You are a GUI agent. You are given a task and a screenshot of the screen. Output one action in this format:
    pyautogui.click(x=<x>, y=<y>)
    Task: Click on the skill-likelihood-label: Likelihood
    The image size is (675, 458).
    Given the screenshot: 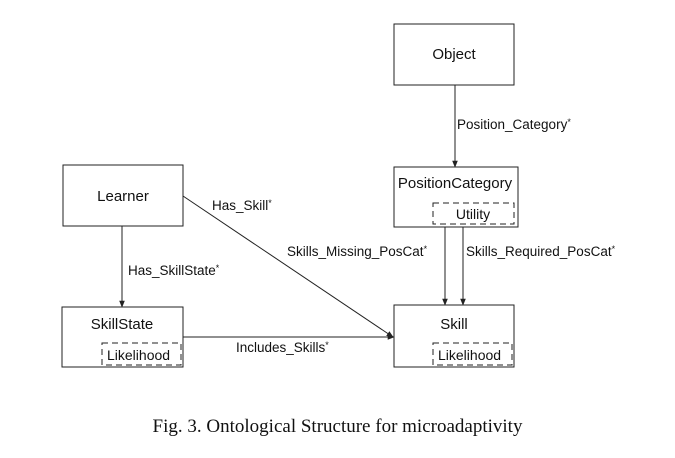 What is the action you would take?
    pyautogui.click(x=469, y=355)
    